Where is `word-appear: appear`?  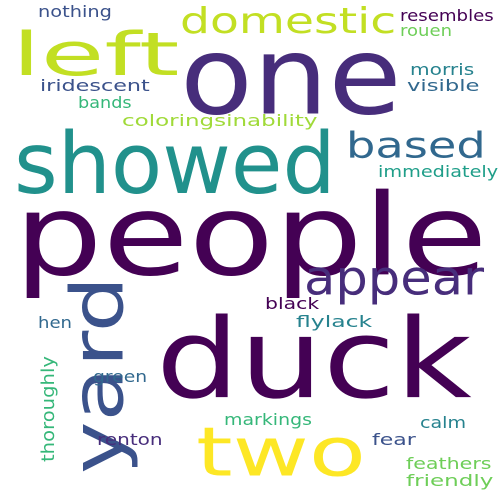
word-appear: appear is located at coordinates (394, 278).